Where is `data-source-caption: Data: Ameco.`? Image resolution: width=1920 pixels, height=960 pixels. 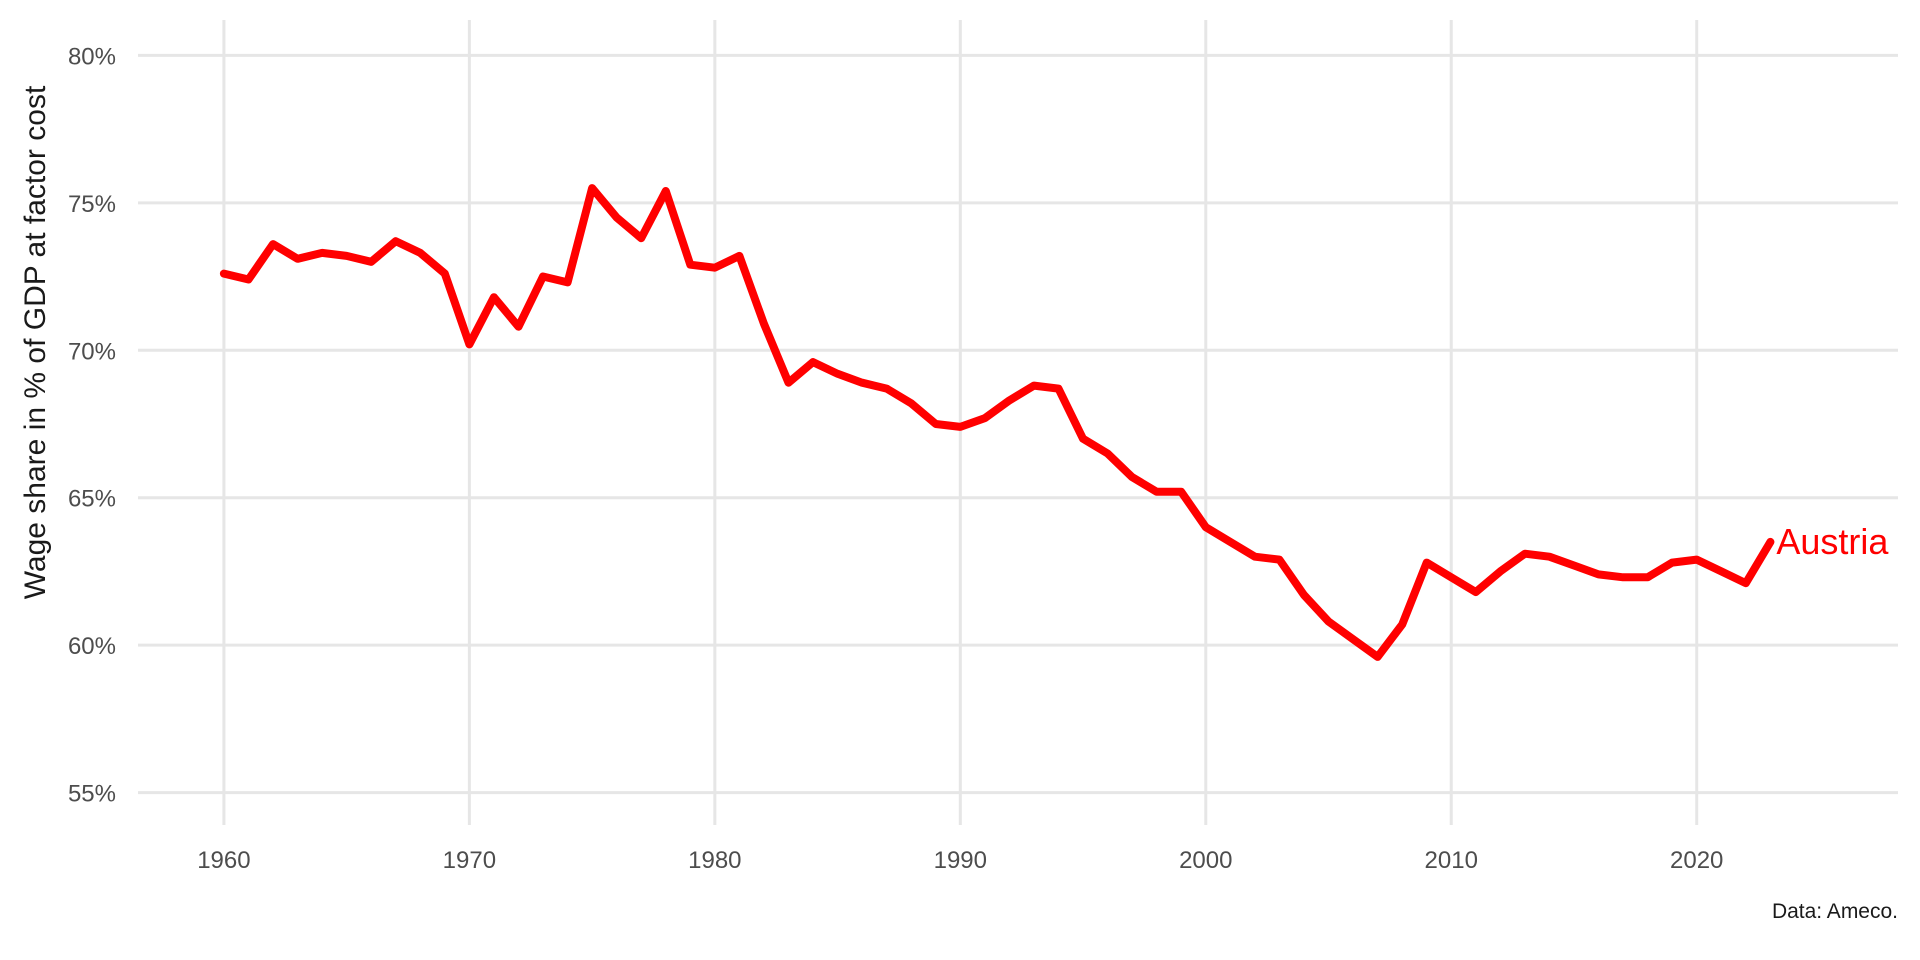
data-source-caption: Data: Ameco. is located at coordinates (1835, 911).